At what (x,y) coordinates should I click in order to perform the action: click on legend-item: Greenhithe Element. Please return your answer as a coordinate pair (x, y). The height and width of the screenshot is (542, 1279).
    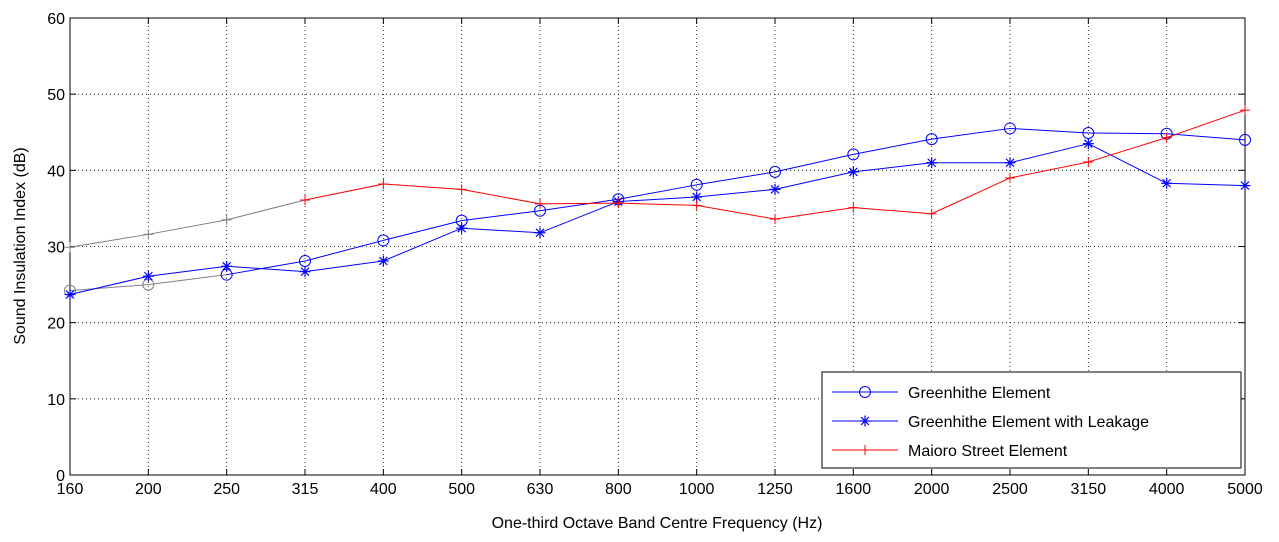
    Looking at the image, I should click on (941, 393).